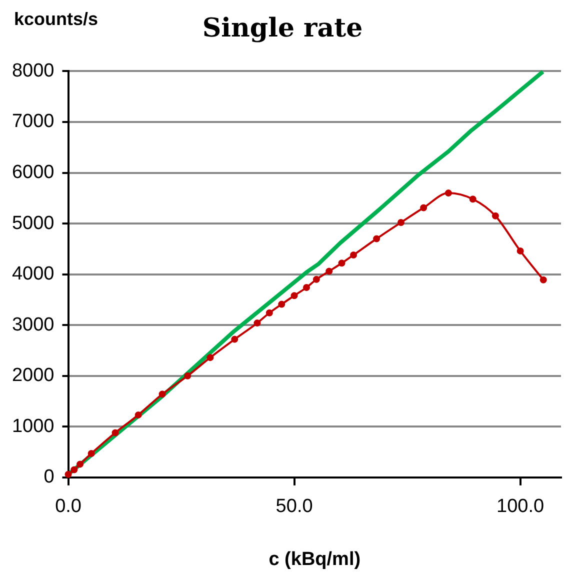 The width and height of the screenshot is (567, 579). What do you see at coordinates (33, 426) in the screenshot?
I see `y-tick-label: 1000` at bounding box center [33, 426].